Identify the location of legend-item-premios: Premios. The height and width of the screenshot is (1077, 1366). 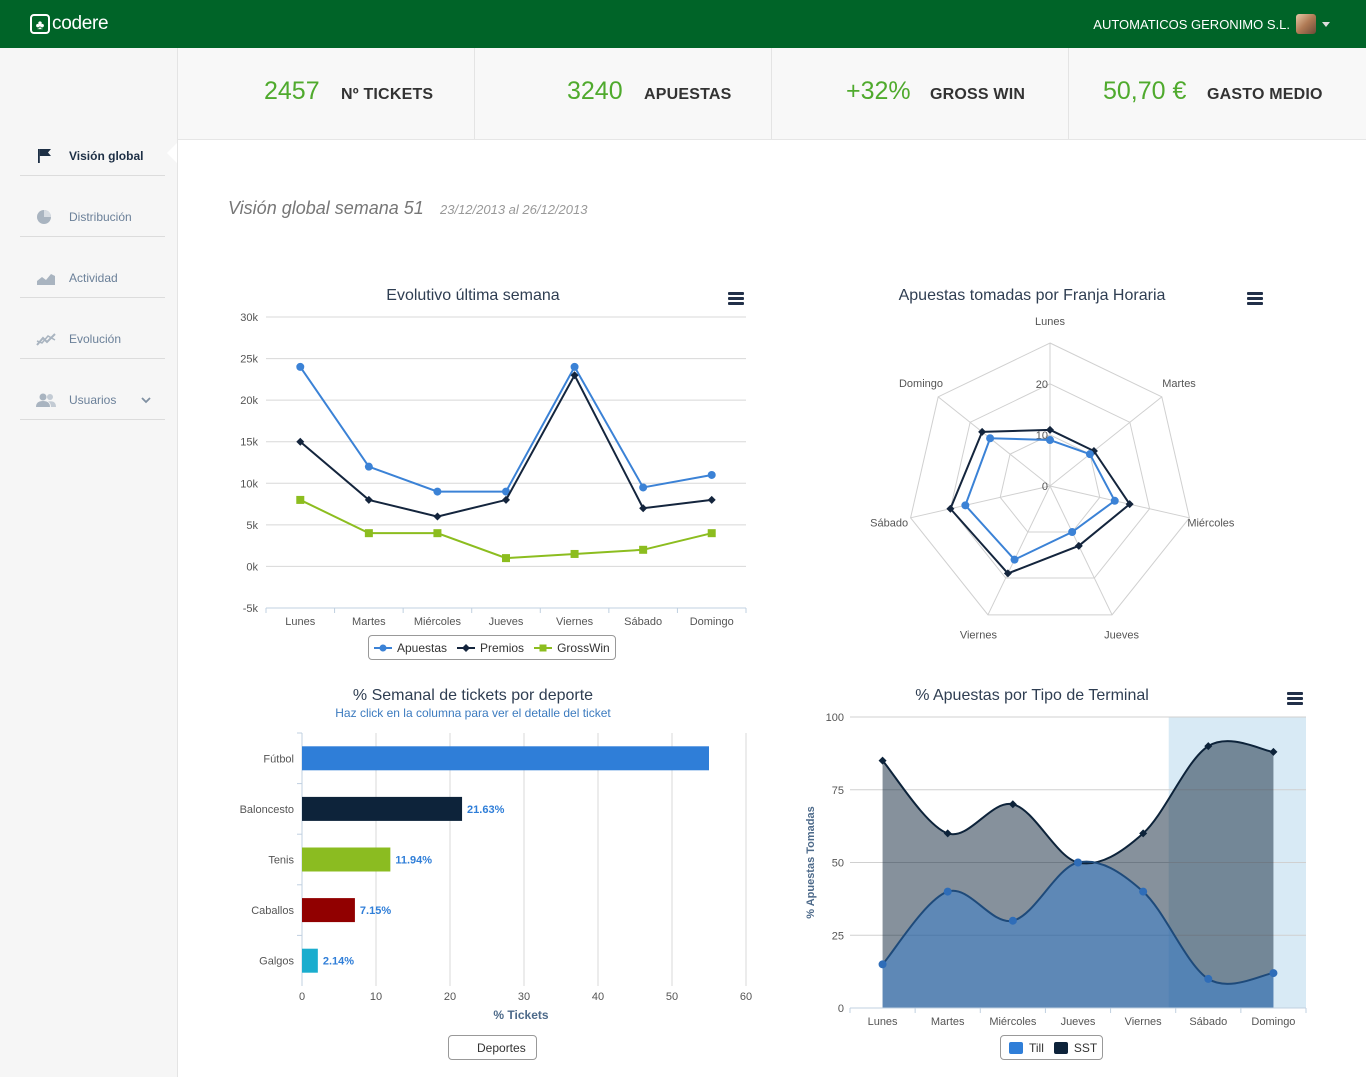
(490, 648).